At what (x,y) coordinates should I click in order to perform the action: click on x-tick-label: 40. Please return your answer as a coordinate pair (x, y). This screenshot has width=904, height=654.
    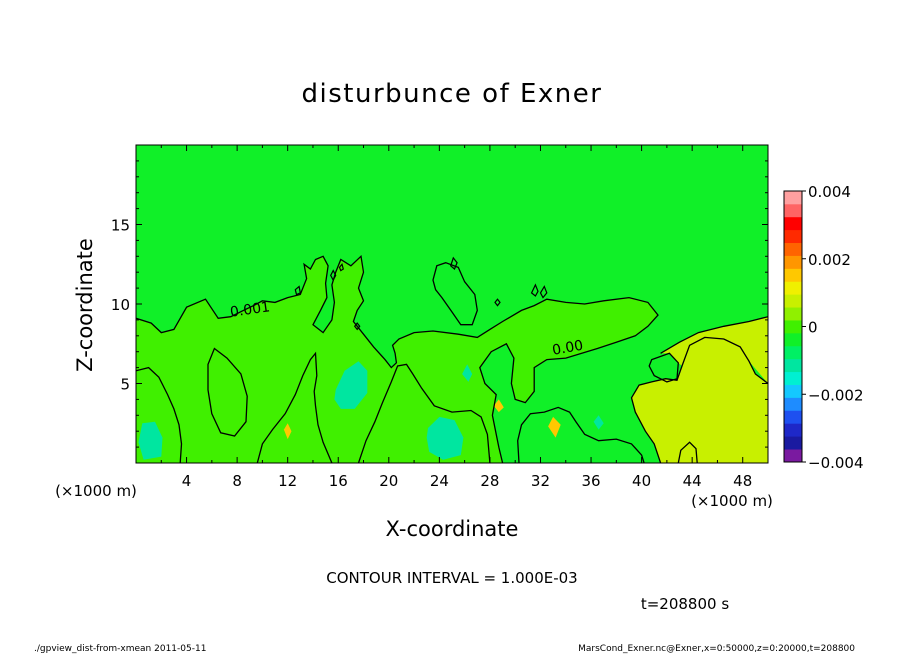
    Looking at the image, I should click on (641, 481).